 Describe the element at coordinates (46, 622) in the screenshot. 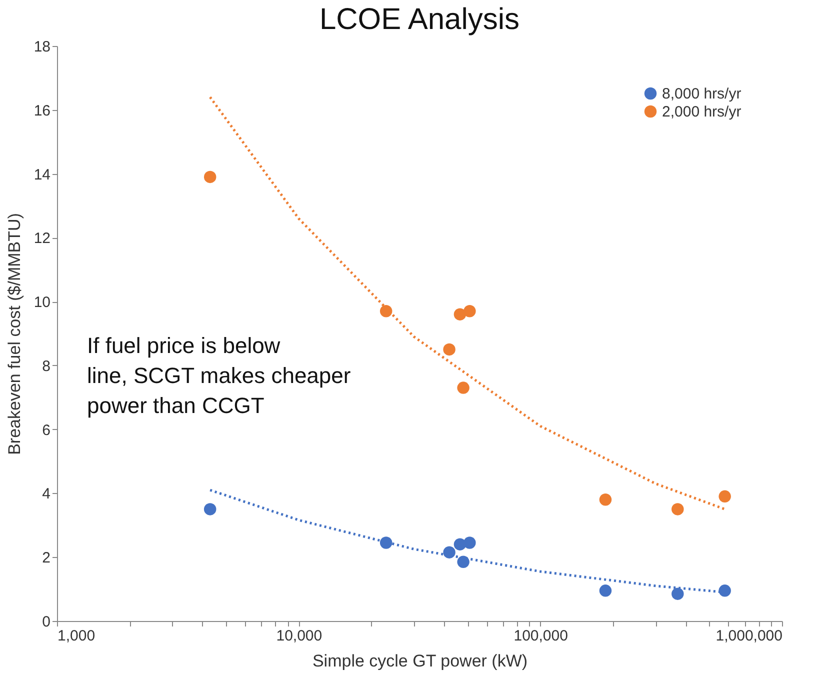

I see `y-tick-label: 0` at that location.